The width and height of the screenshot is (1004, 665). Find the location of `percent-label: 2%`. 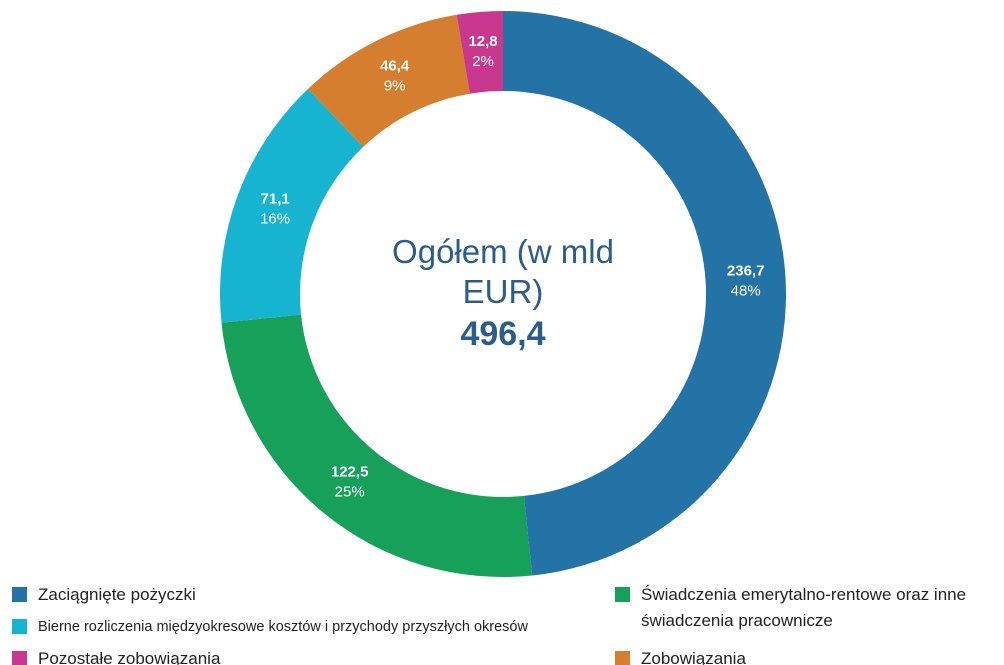

percent-label: 2% is located at coordinates (483, 61).